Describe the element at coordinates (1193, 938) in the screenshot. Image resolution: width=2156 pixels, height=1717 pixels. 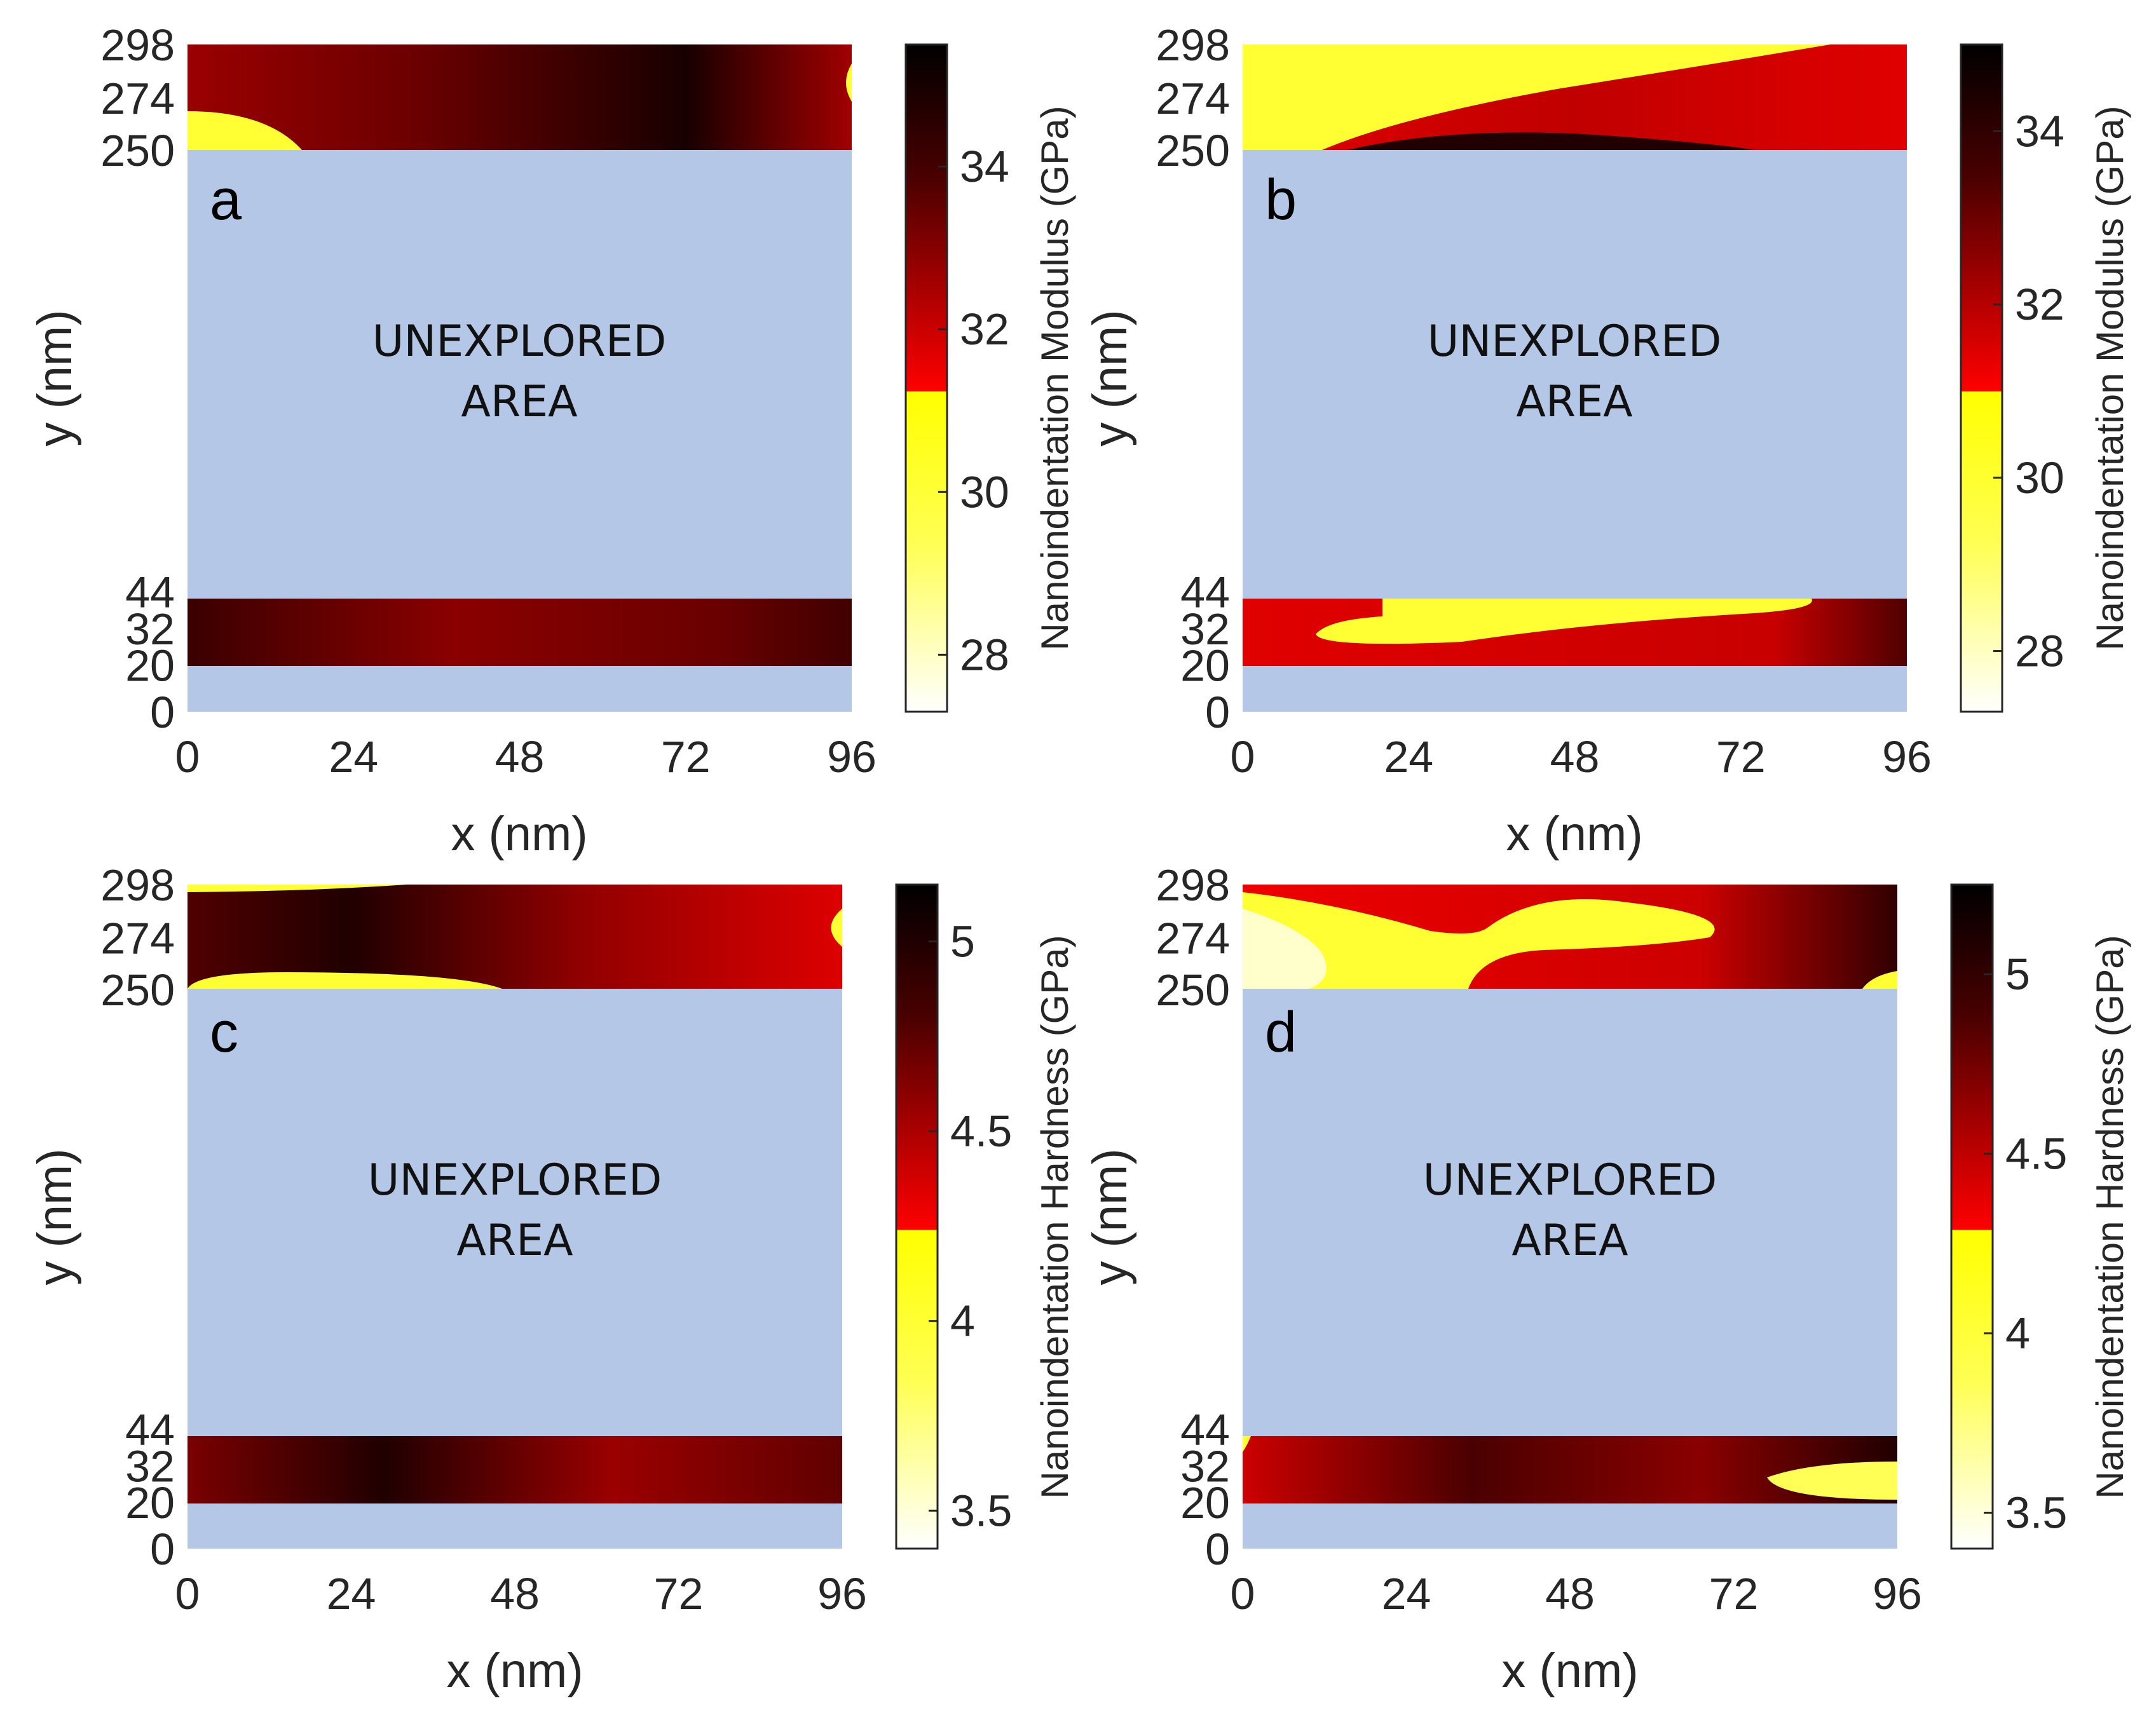
I see `panel-d-ytick-label: 274` at that location.